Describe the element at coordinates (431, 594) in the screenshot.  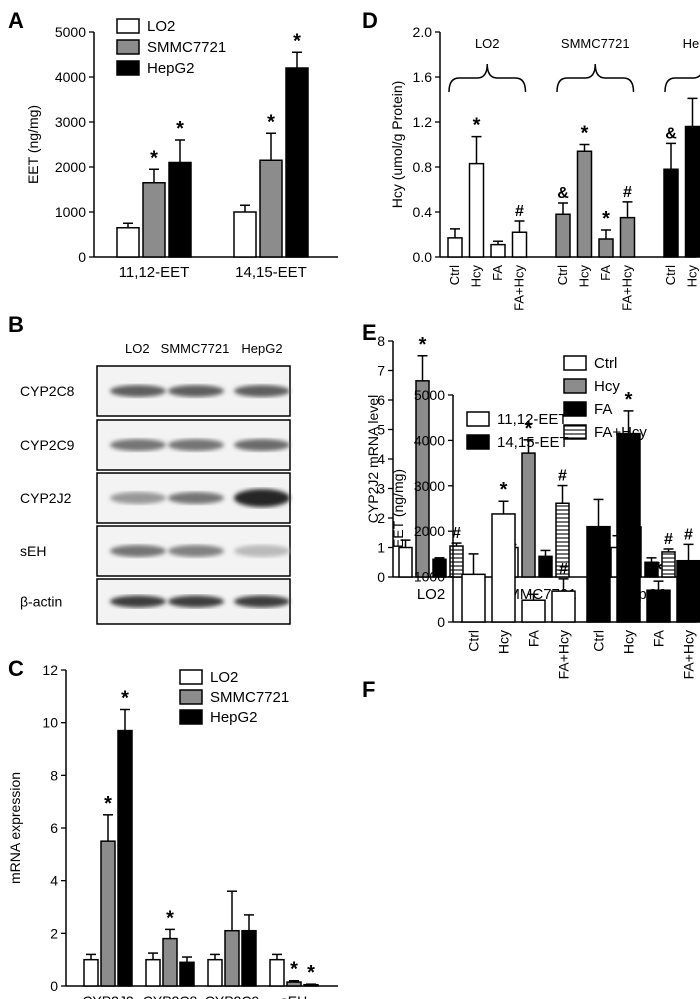
I see `x-category-label: LO2` at that location.